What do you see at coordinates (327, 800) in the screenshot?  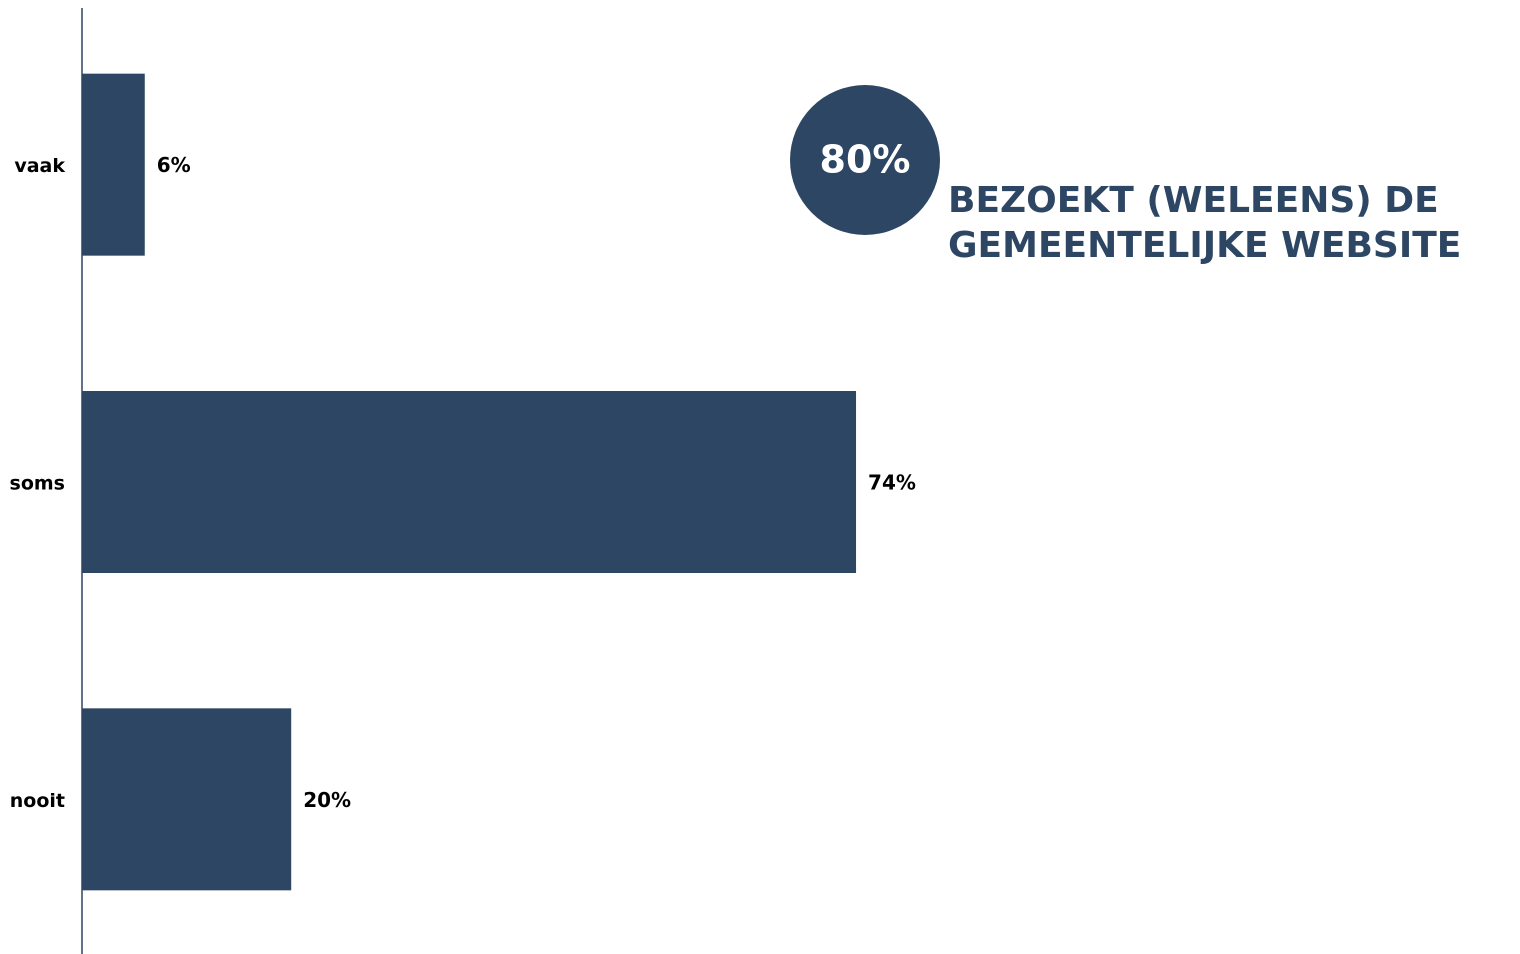 I see `value-label: 20%` at bounding box center [327, 800].